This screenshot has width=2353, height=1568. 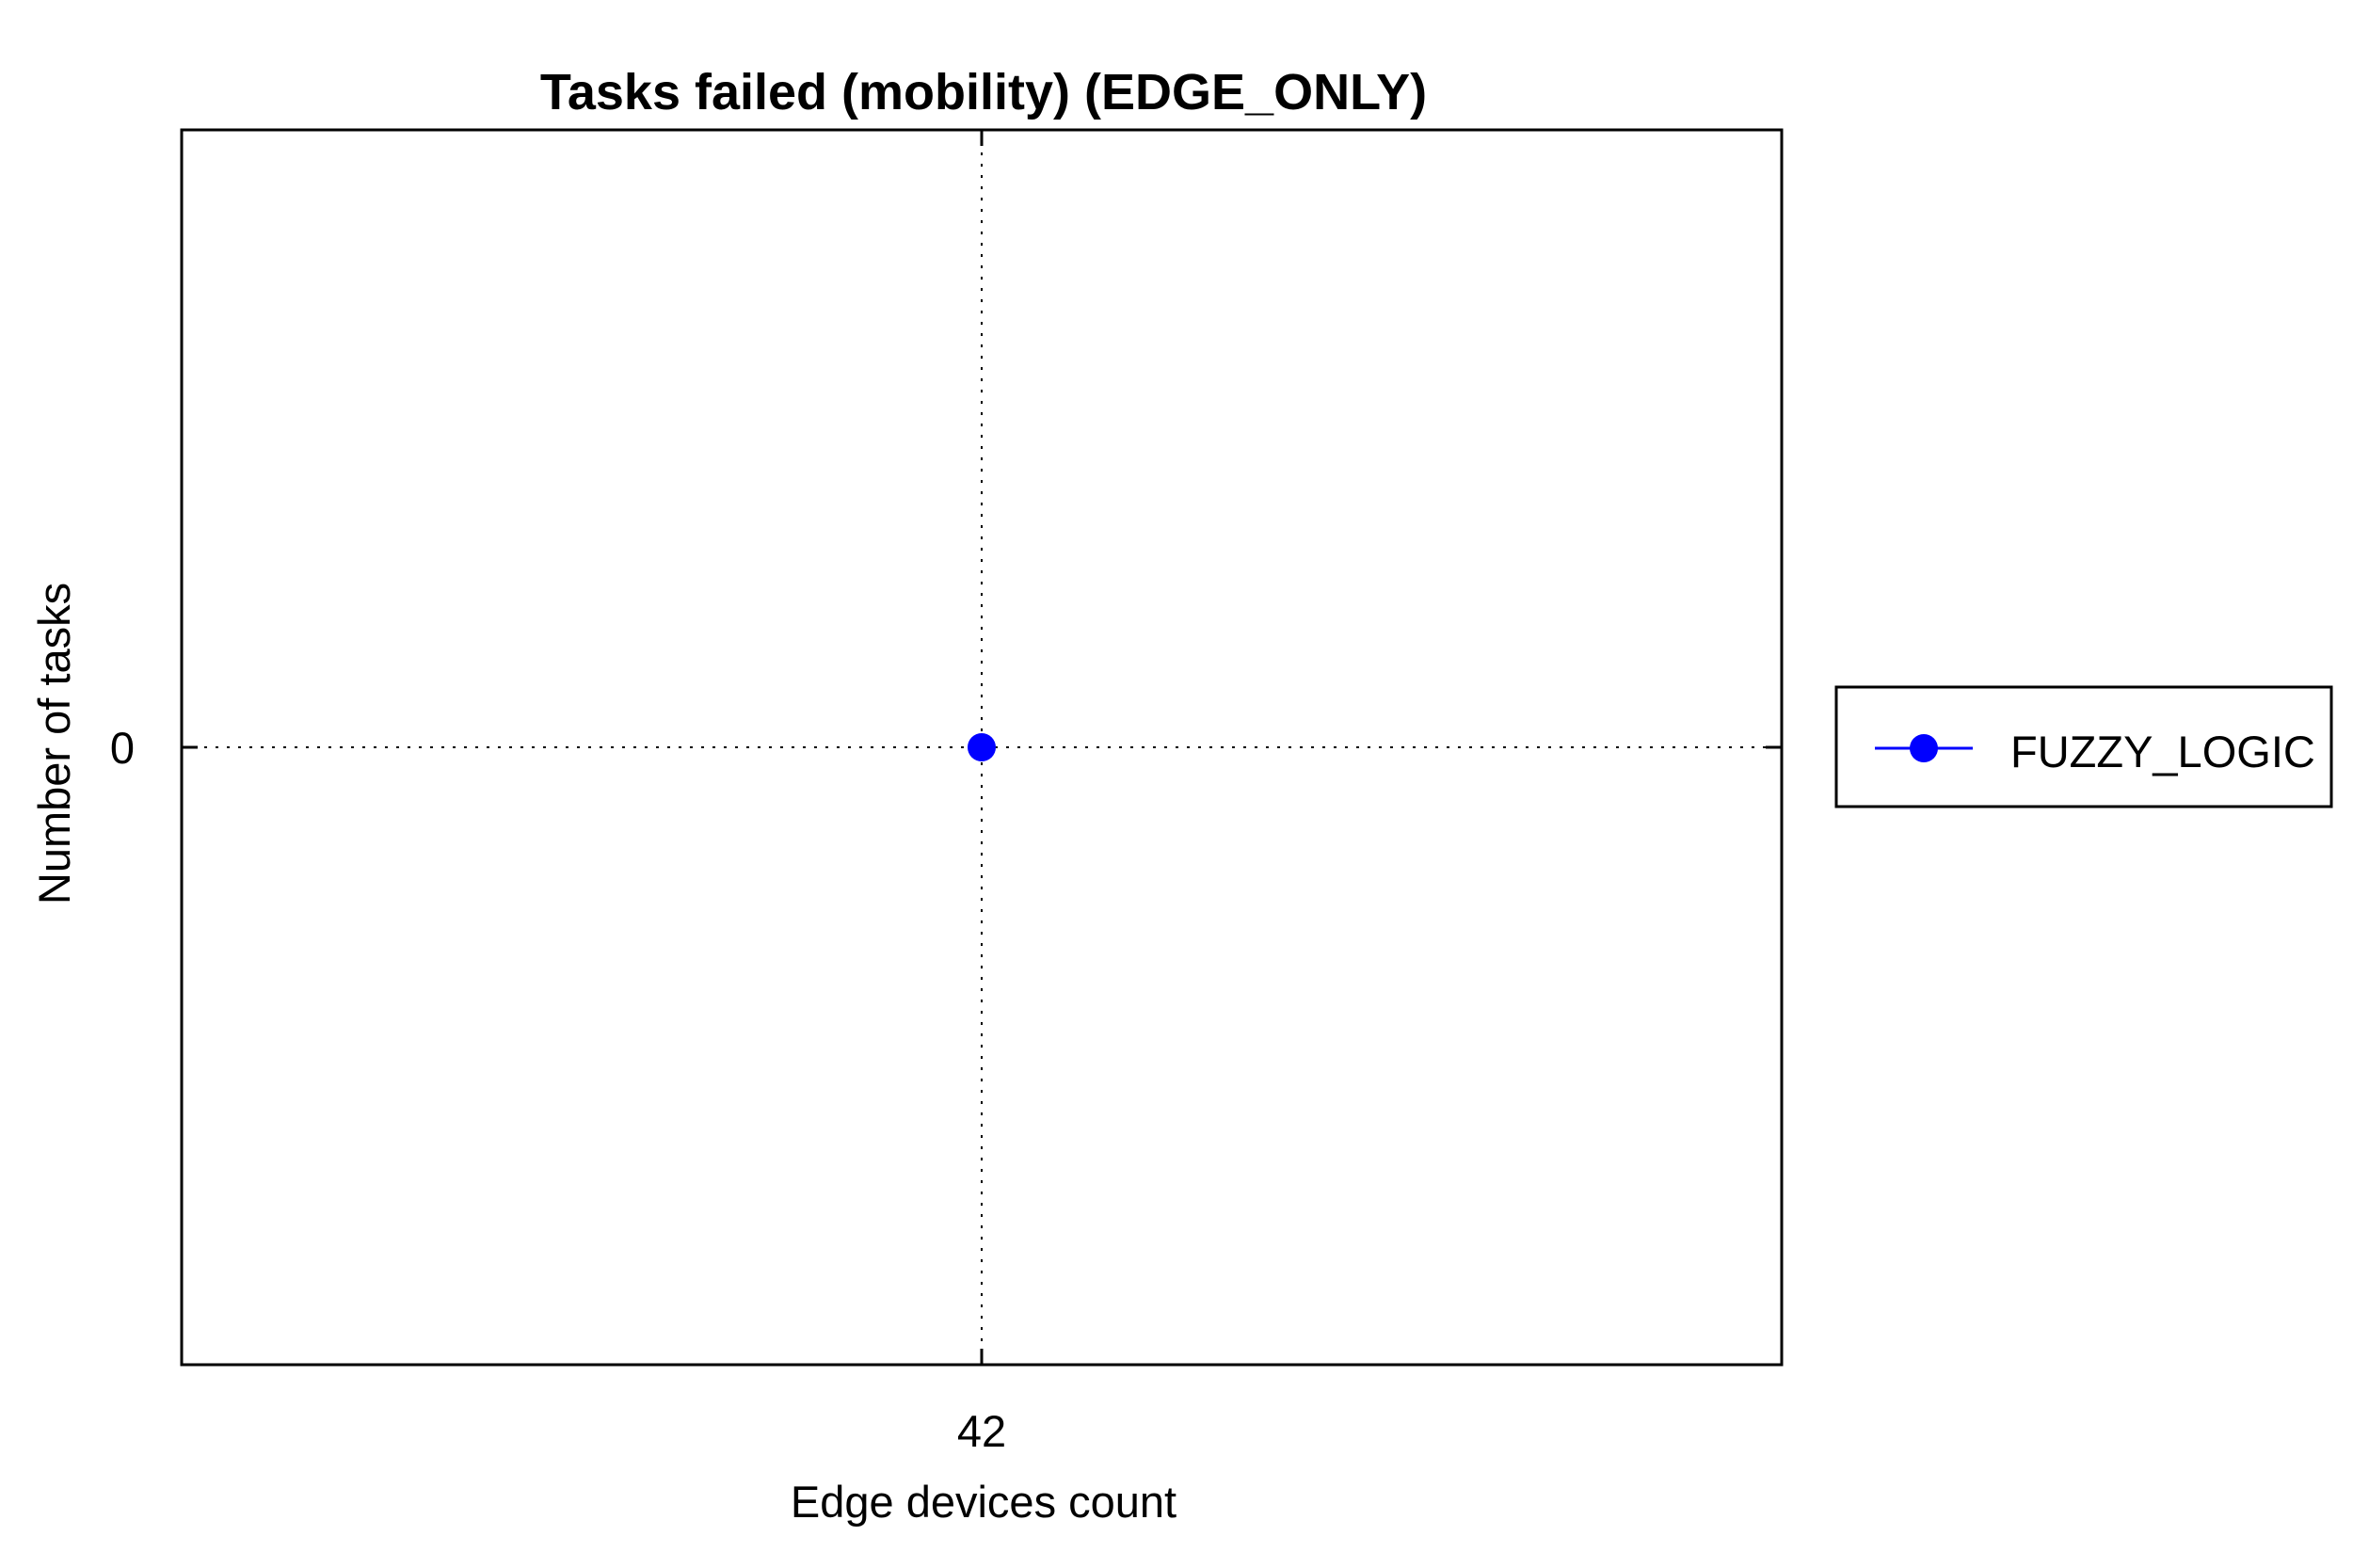 I want to click on legend: FUZZY_LOGIC, so click(x=2083, y=746).